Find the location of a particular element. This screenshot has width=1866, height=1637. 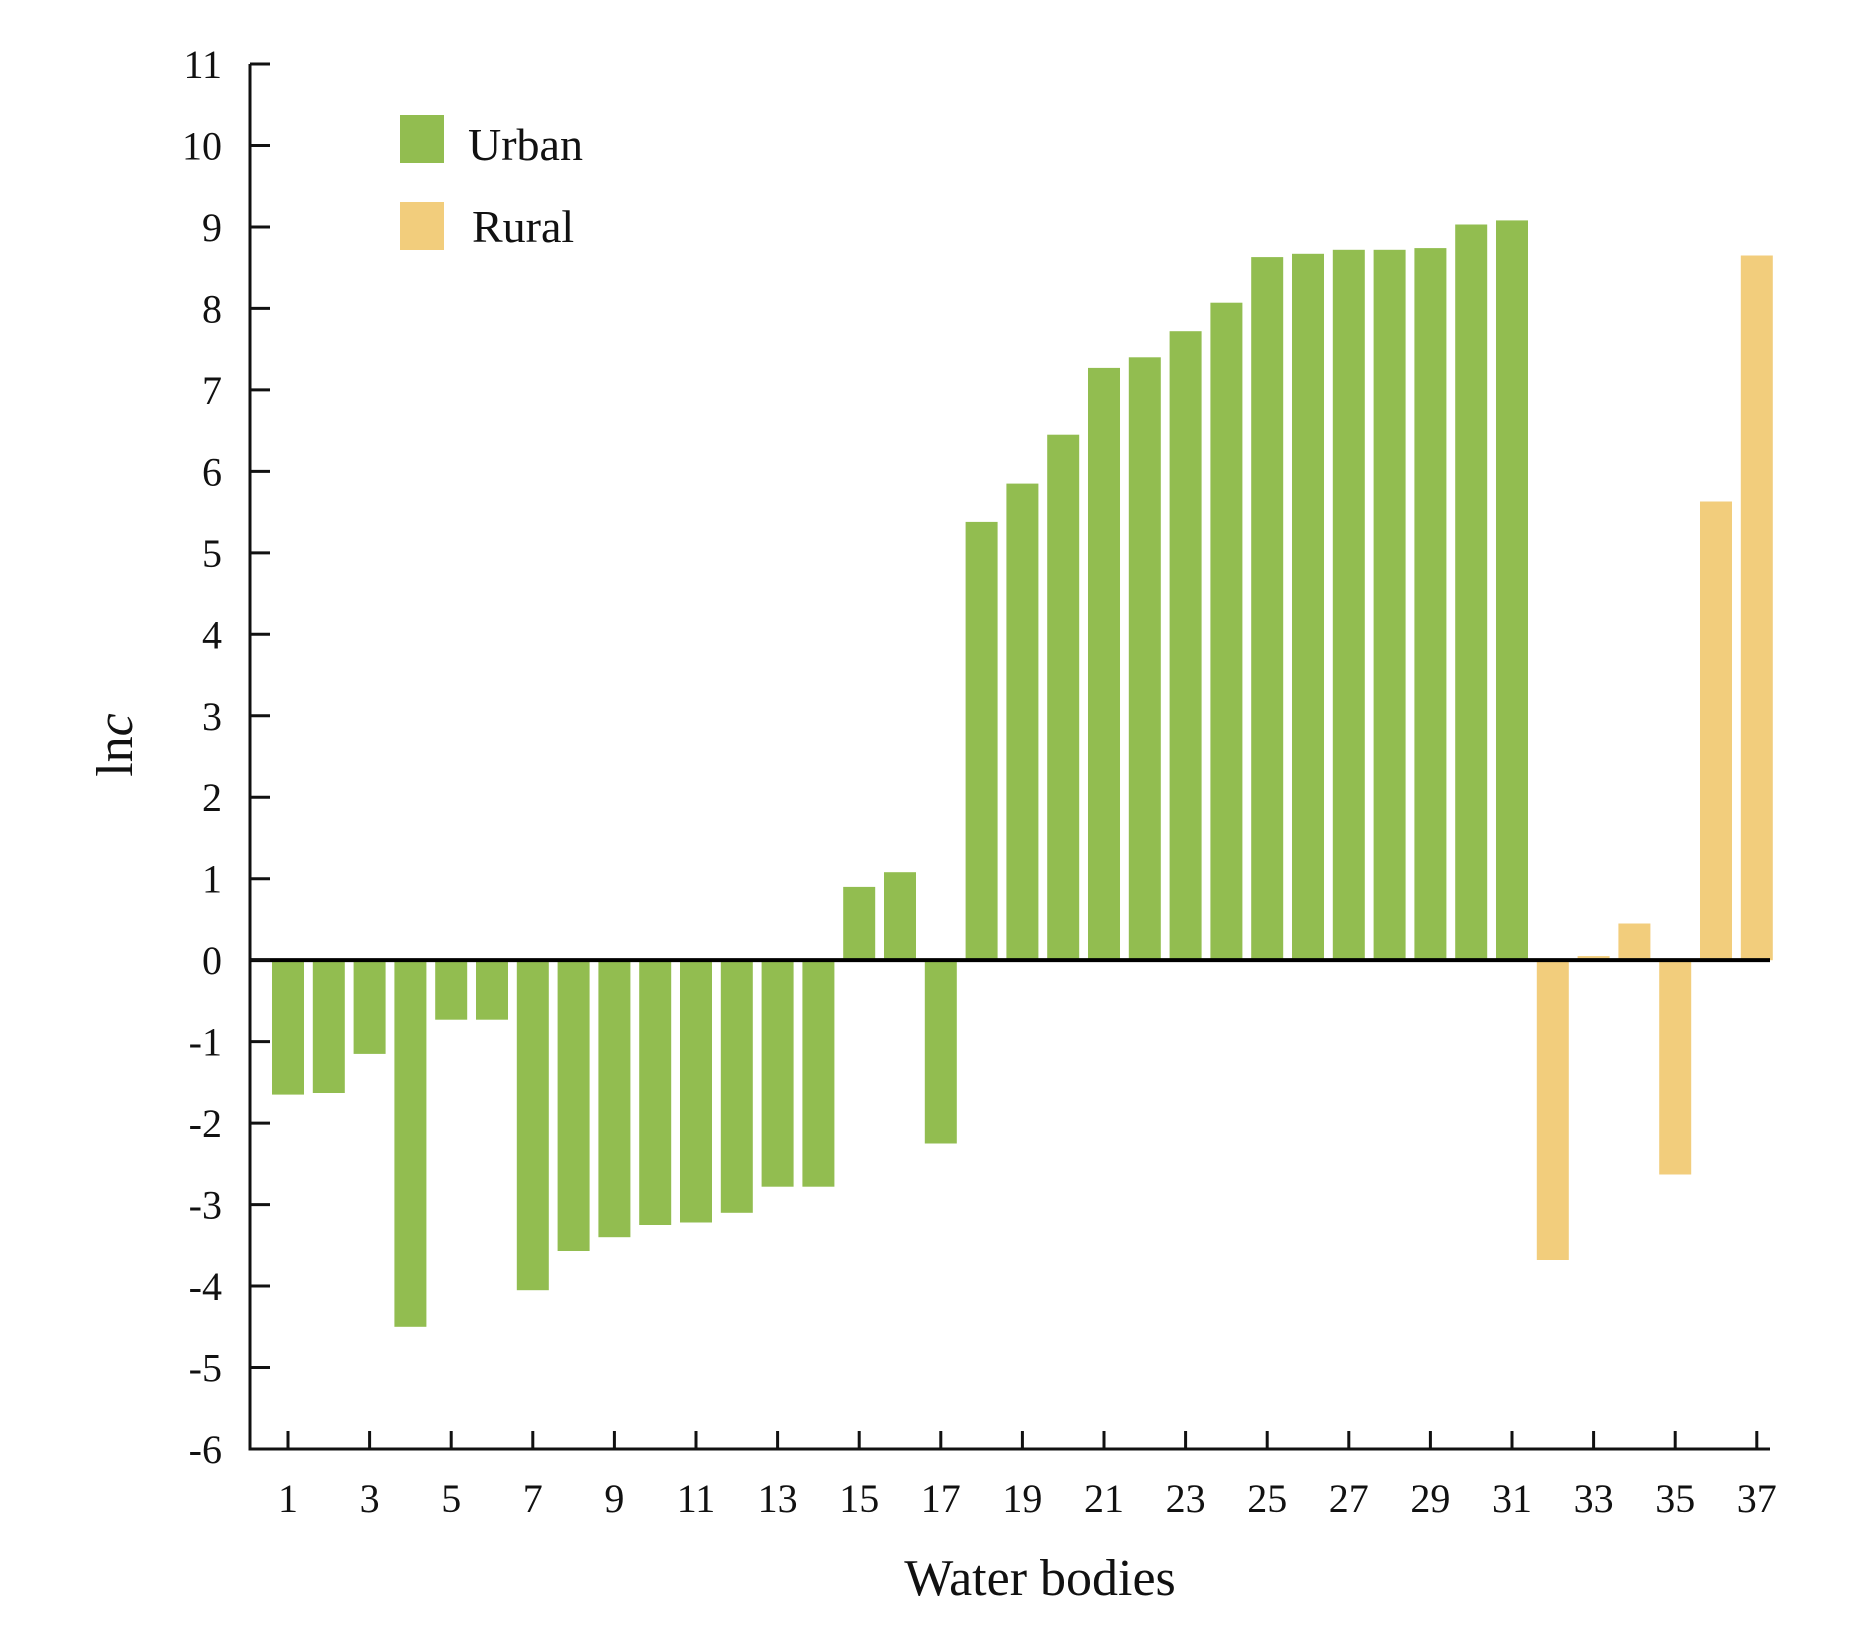

y-tick-label: 1 is located at coordinates (212, 879).